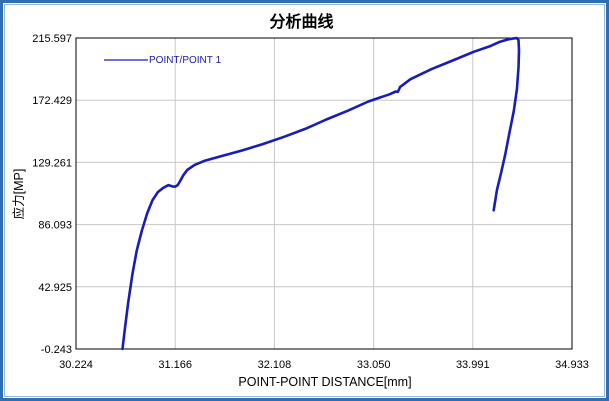 This screenshot has height=401, width=609. Describe the element at coordinates (275, 365) in the screenshot. I see `x-tick-label: 32.108` at that location.